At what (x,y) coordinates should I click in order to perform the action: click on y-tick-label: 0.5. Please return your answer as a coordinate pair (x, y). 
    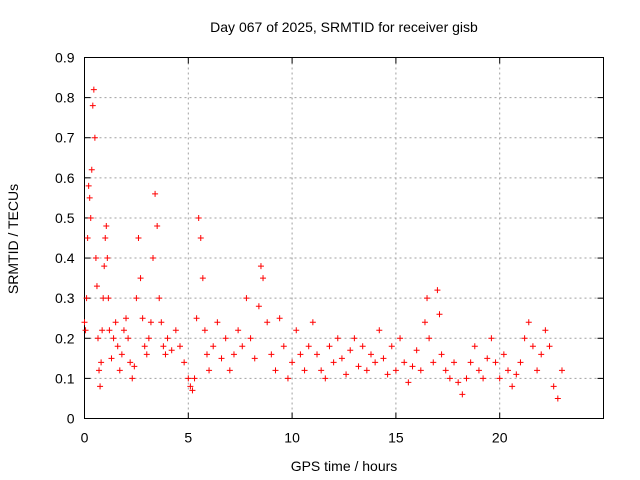
    Looking at the image, I should click on (65, 218).